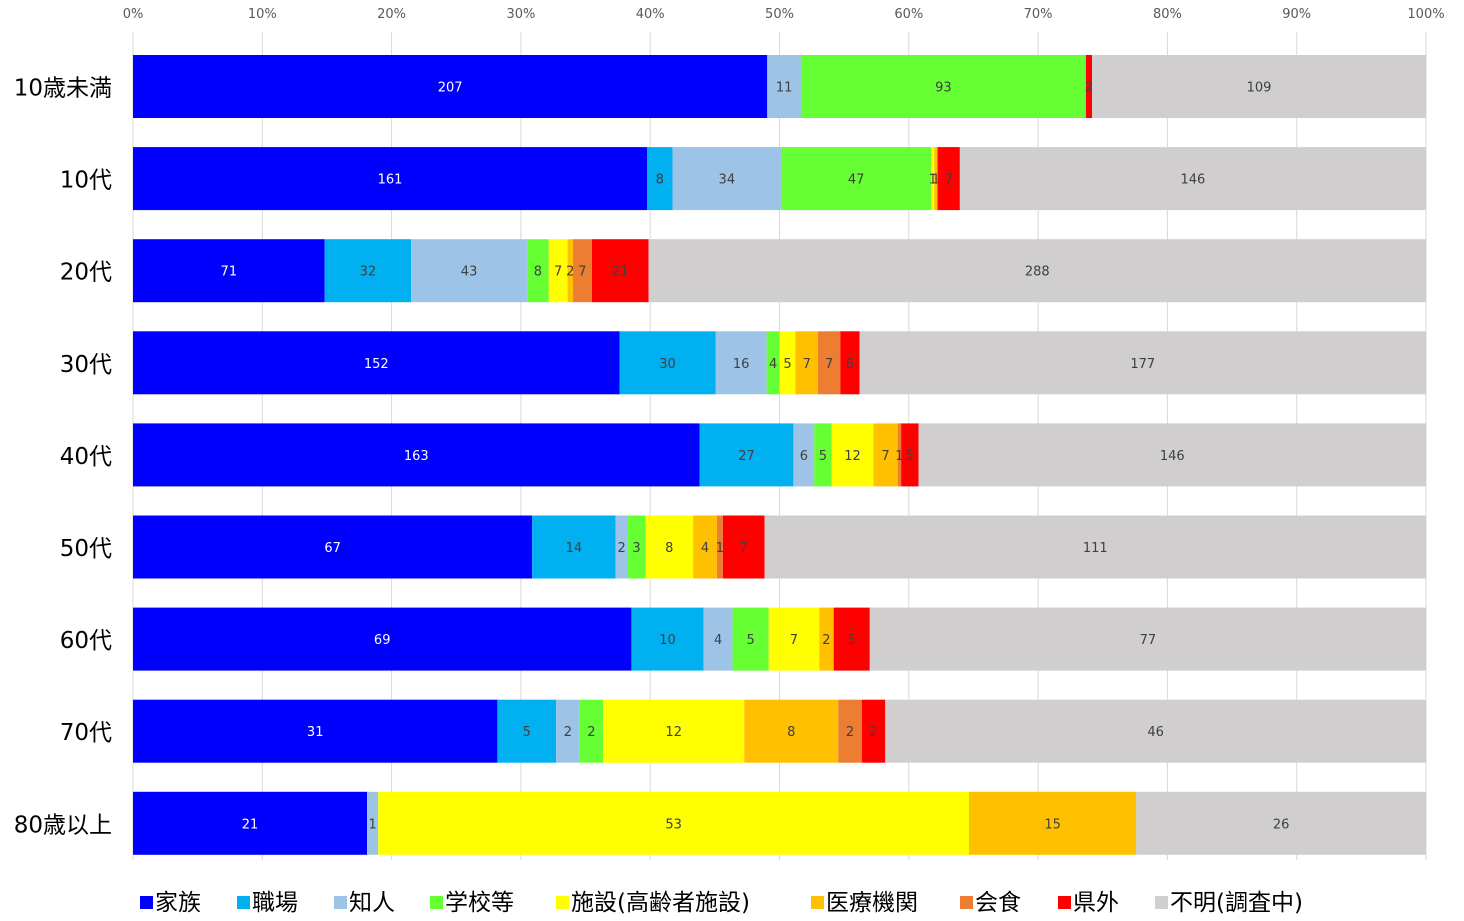 This screenshot has width=1464, height=921. I want to click on legend-label: 不明(調査中), so click(1236, 903).